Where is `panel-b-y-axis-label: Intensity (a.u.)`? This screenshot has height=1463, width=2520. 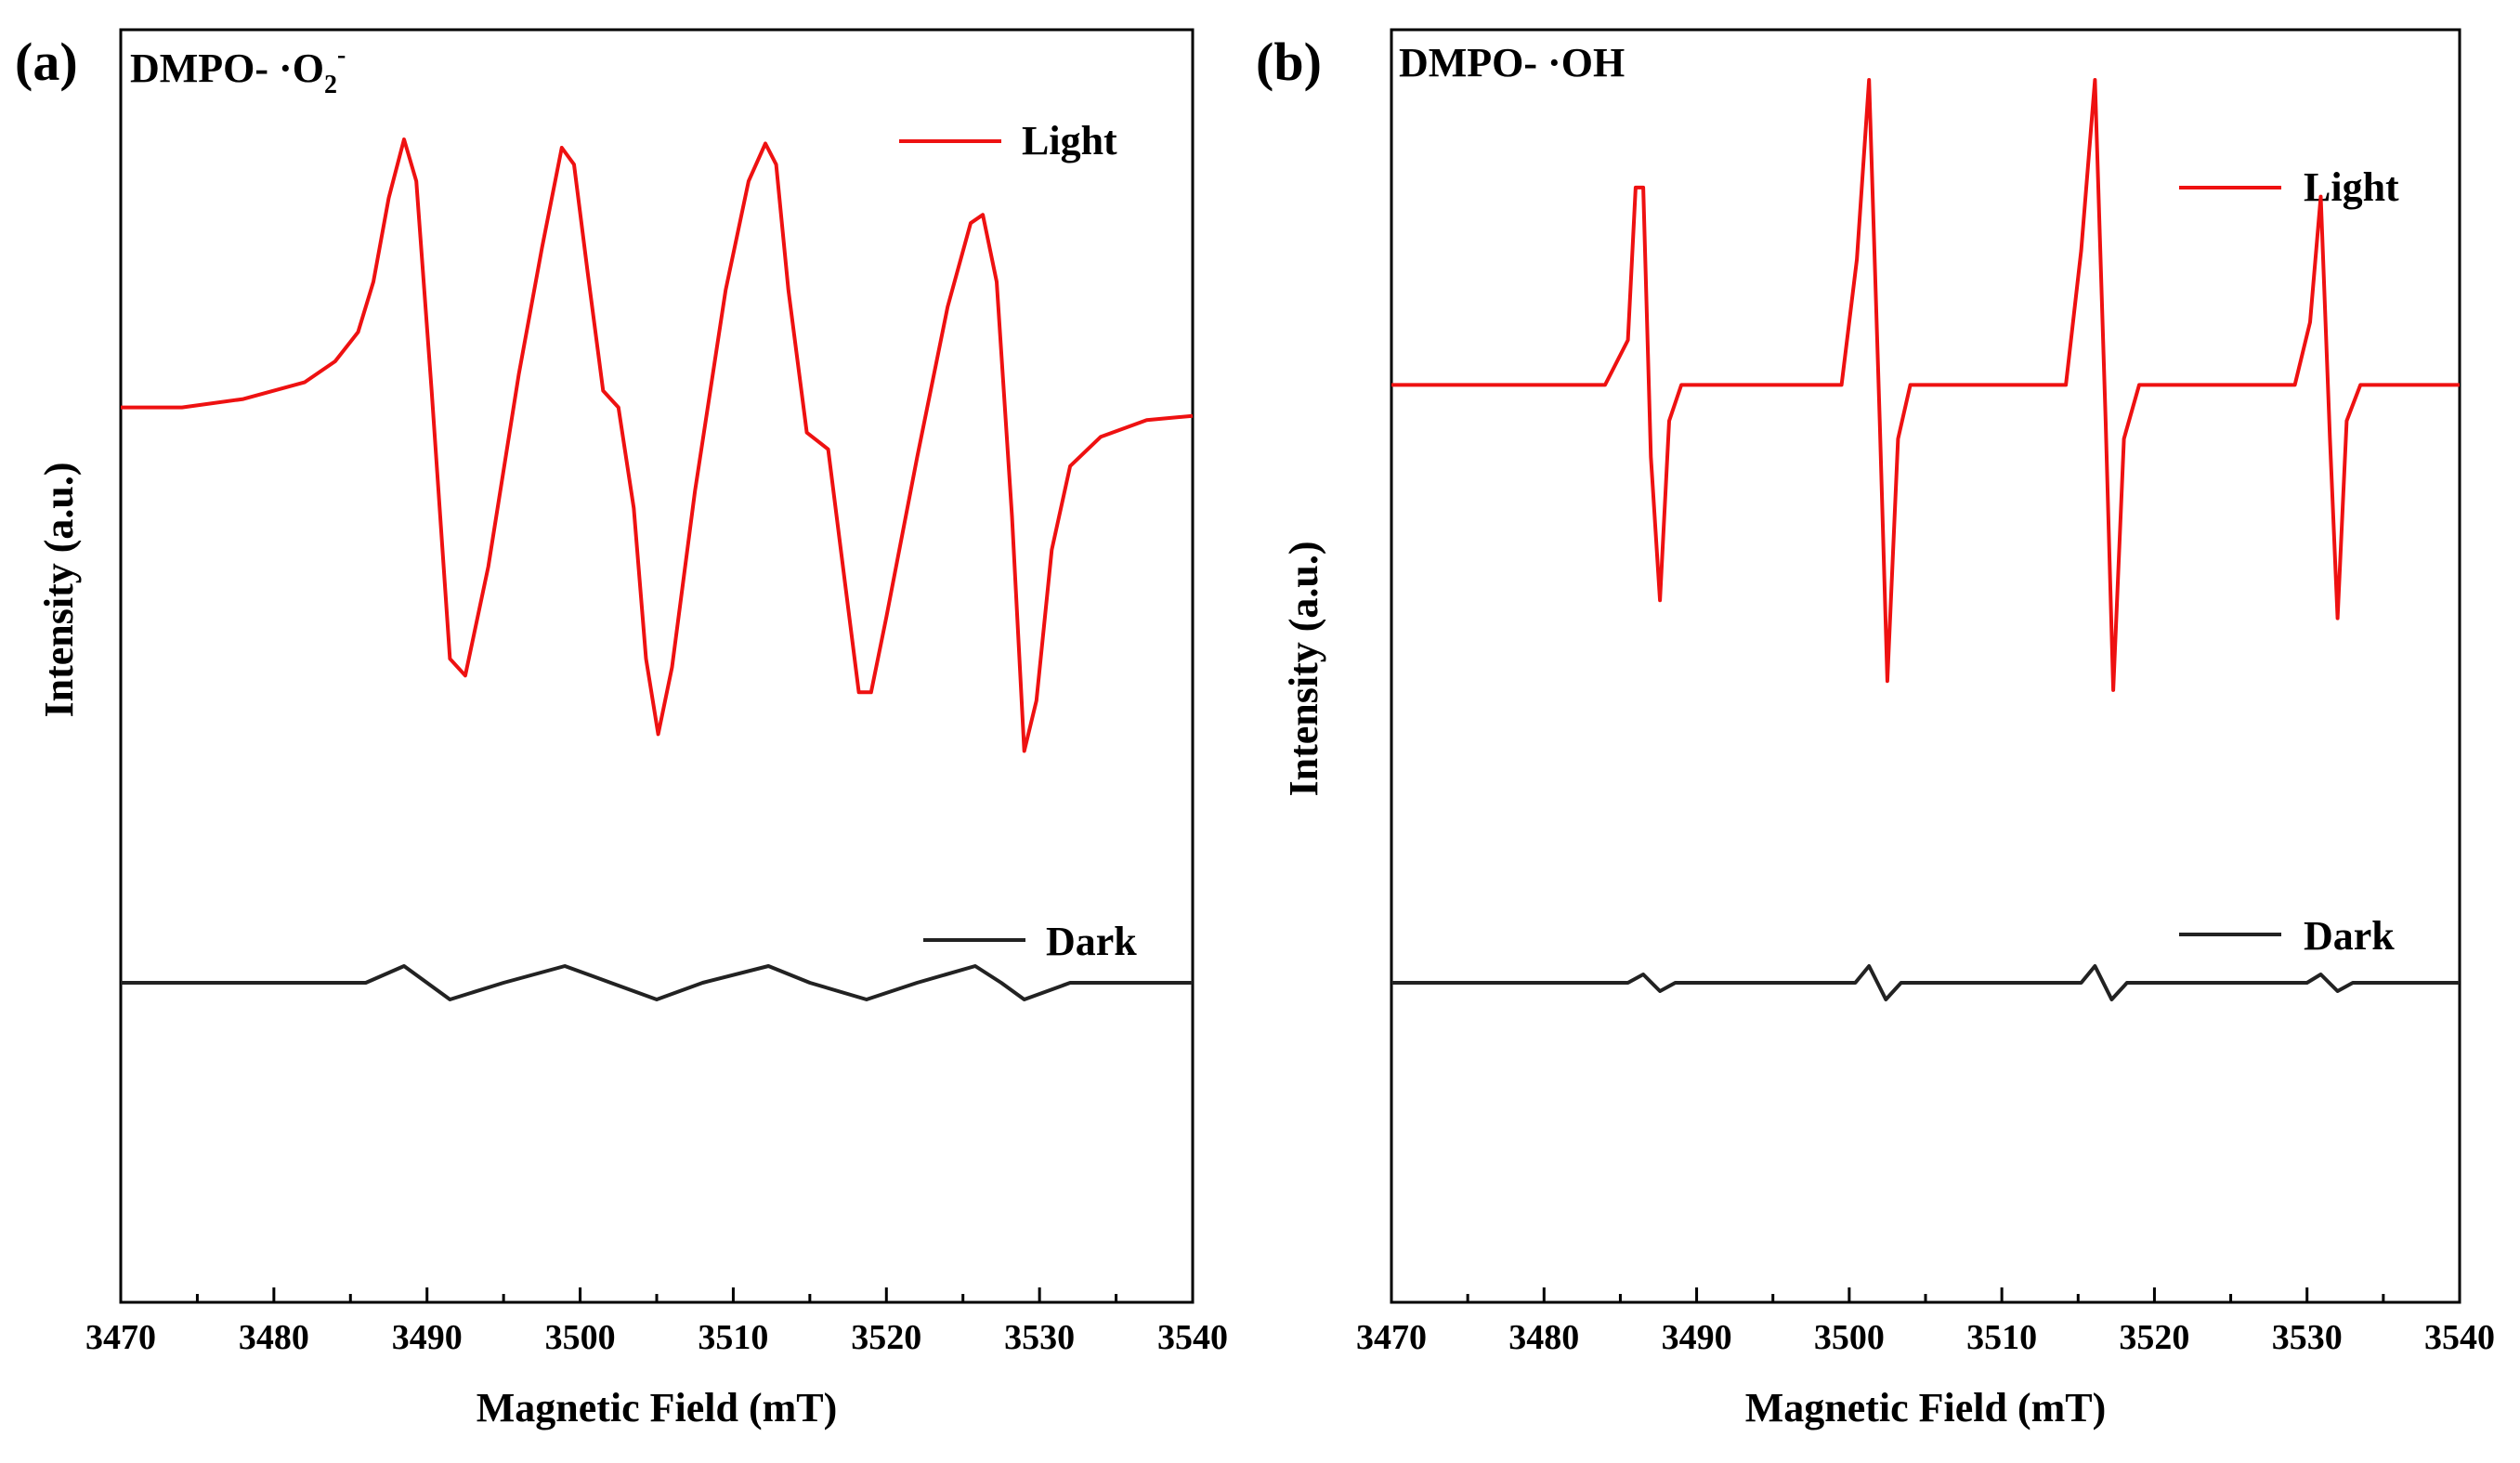 panel-b-y-axis-label: Intensity (a.u.) is located at coordinates (1303, 668).